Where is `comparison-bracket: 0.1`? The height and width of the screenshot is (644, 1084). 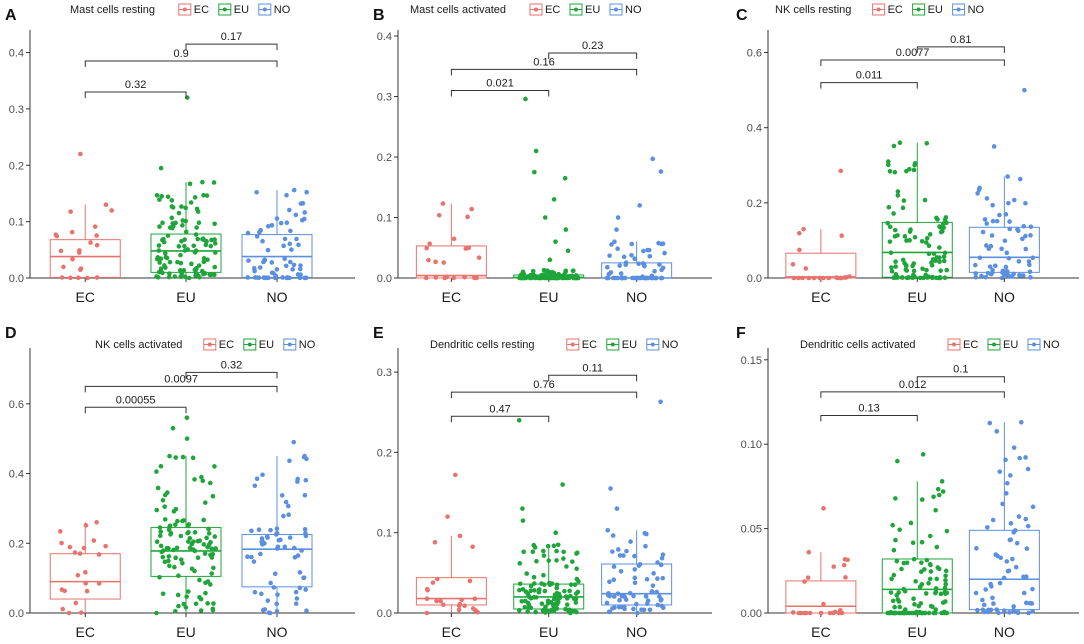 comparison-bracket: 0.1 is located at coordinates (960, 373).